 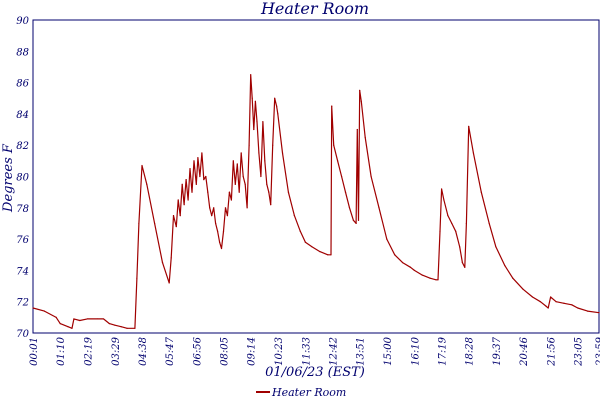 What do you see at coordinates (22, 146) in the screenshot?
I see `y-tick-label: 82` at bounding box center [22, 146].